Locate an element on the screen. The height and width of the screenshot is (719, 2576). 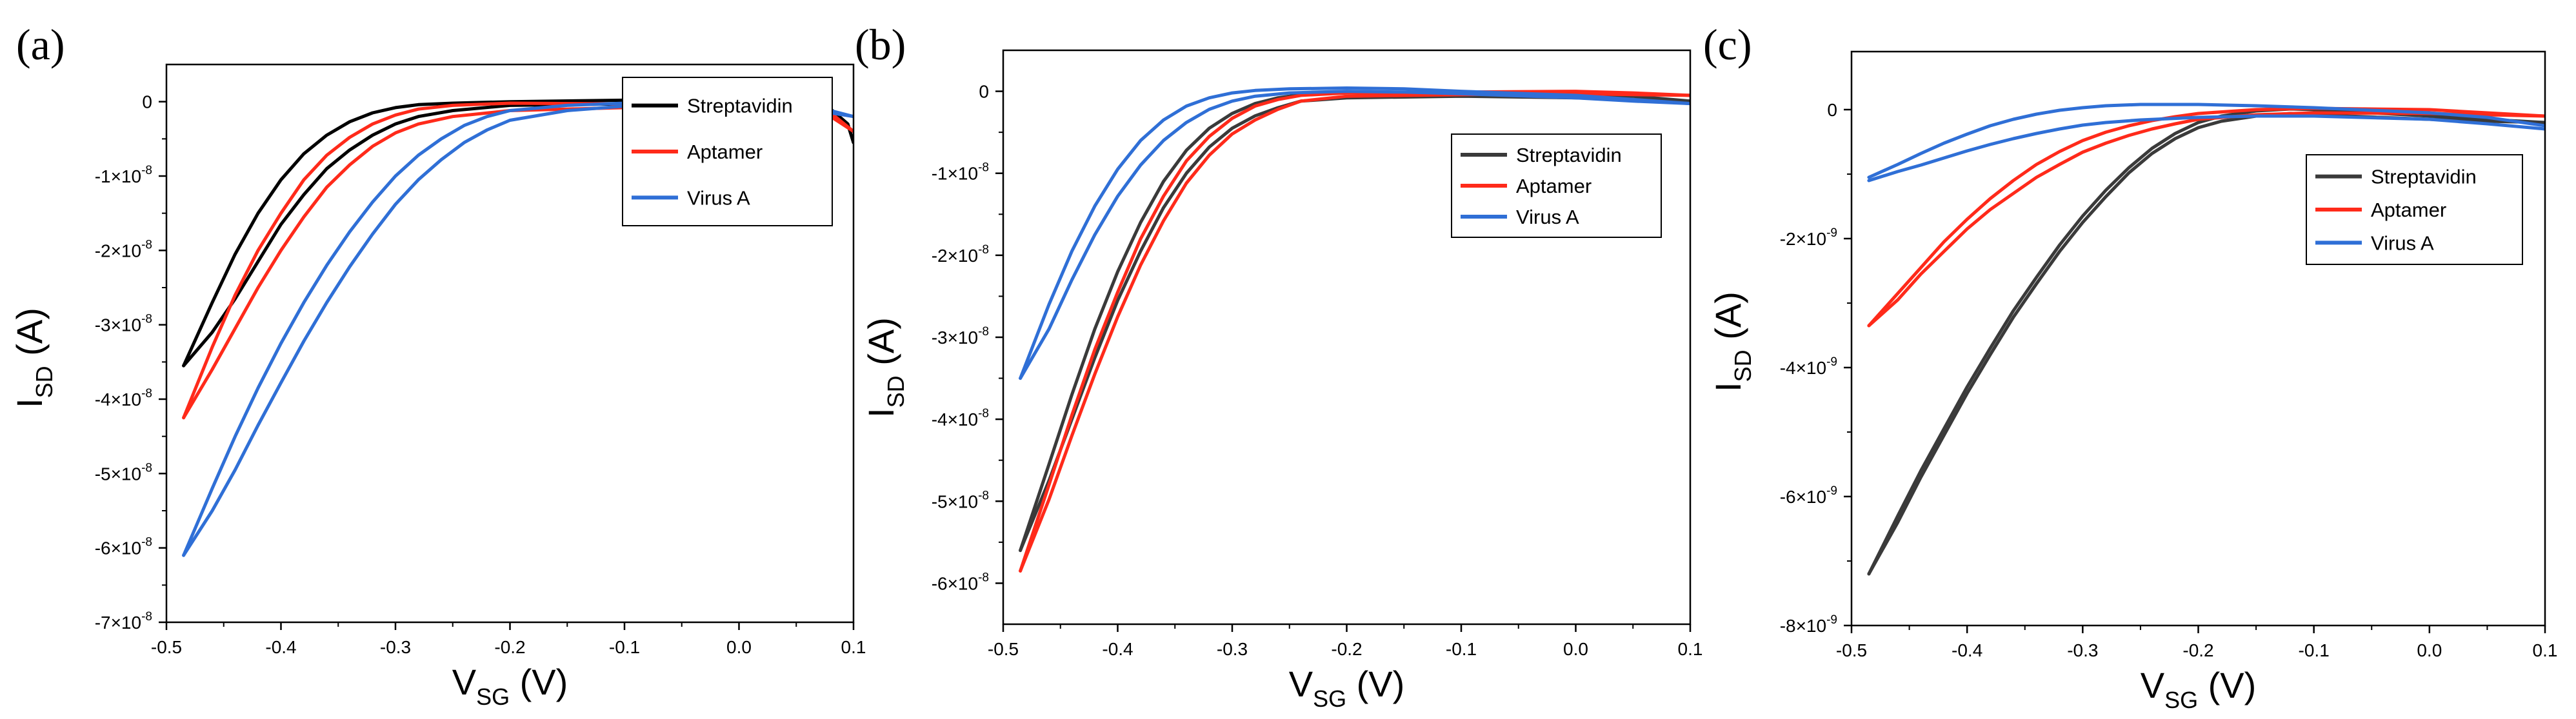
y-tick-label: -3×10⁻⁸ is located at coordinates (960, 336).